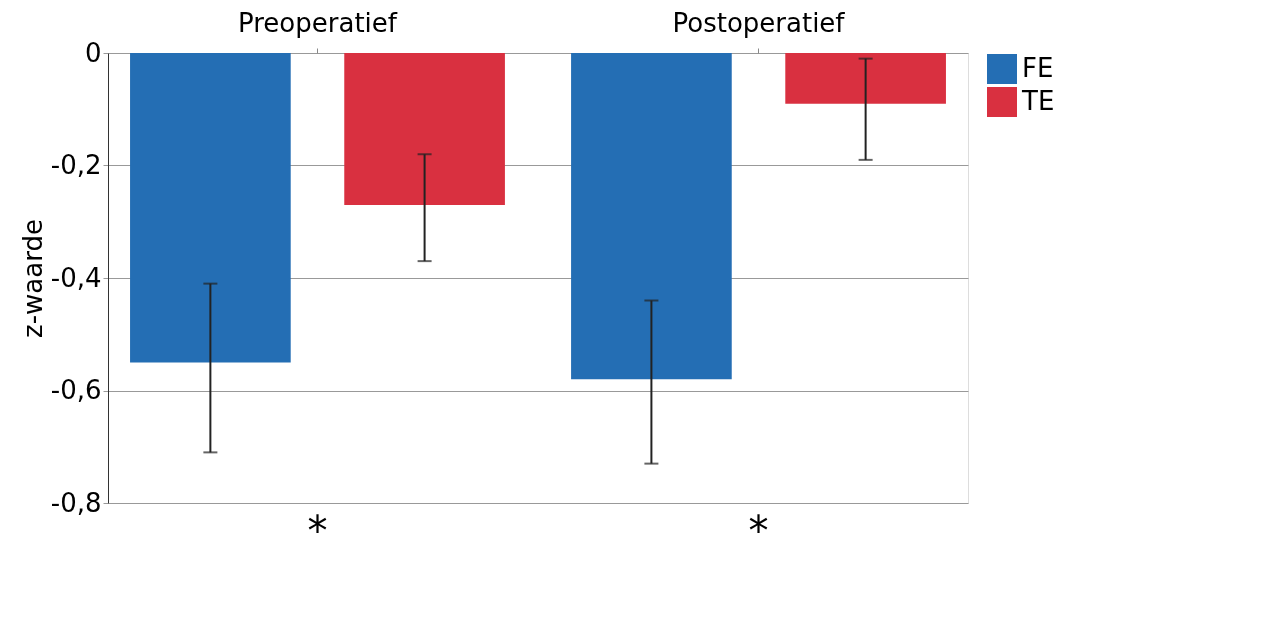 The image size is (1280, 623). Describe the element at coordinates (1038, 68) in the screenshot. I see `legend-label: FE` at that location.